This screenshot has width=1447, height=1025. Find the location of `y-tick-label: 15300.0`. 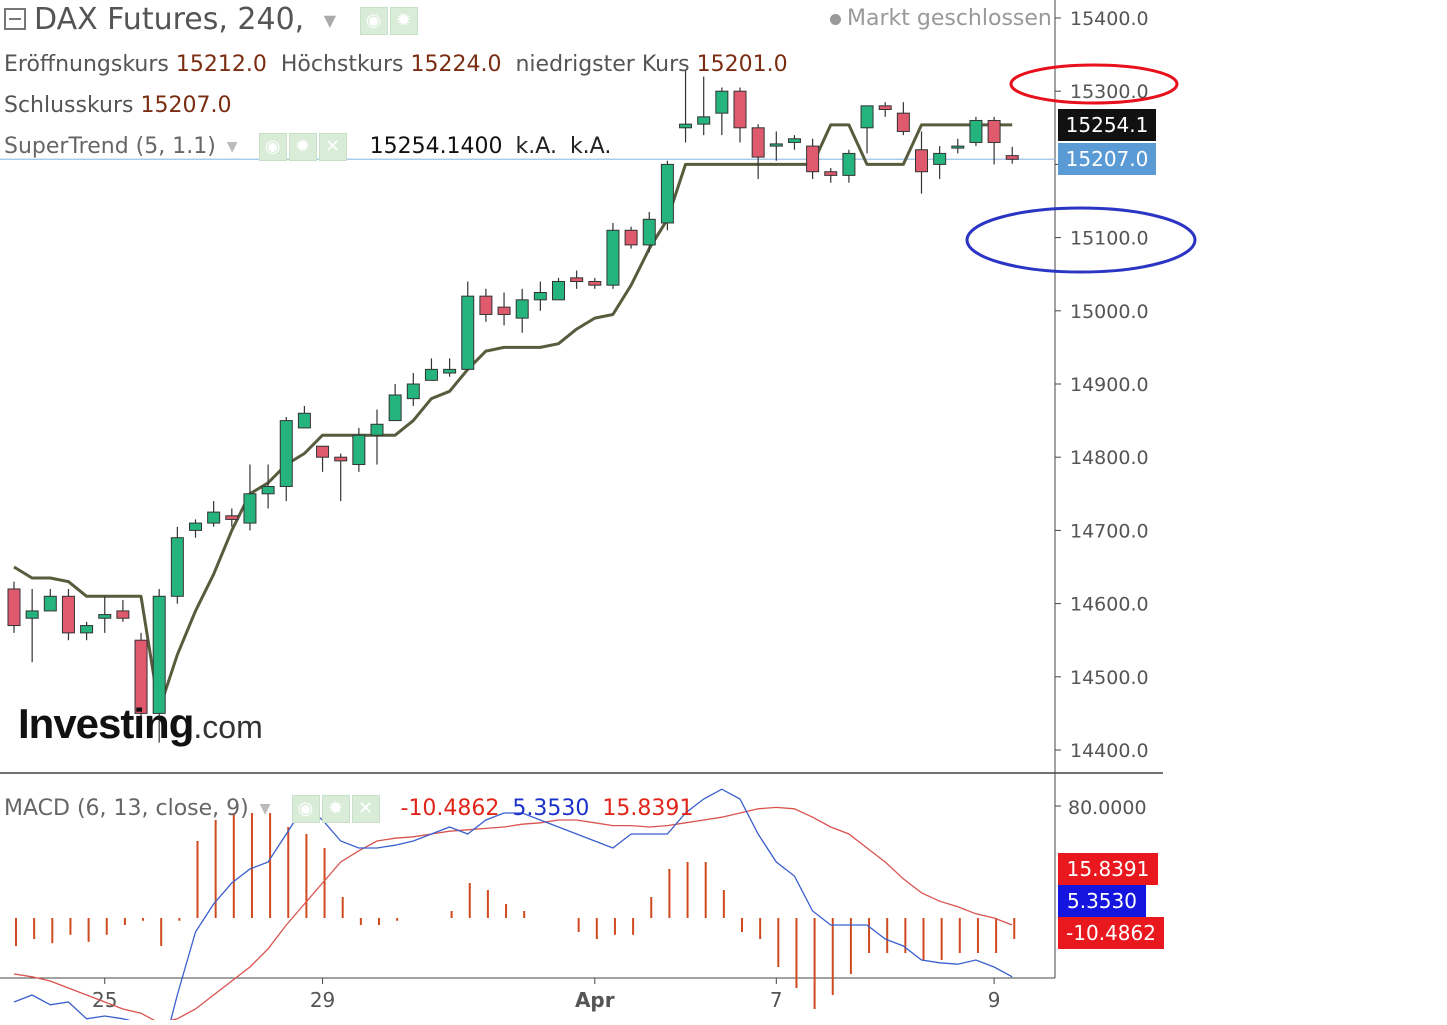

y-tick-label: 15300.0 is located at coordinates (1109, 92).